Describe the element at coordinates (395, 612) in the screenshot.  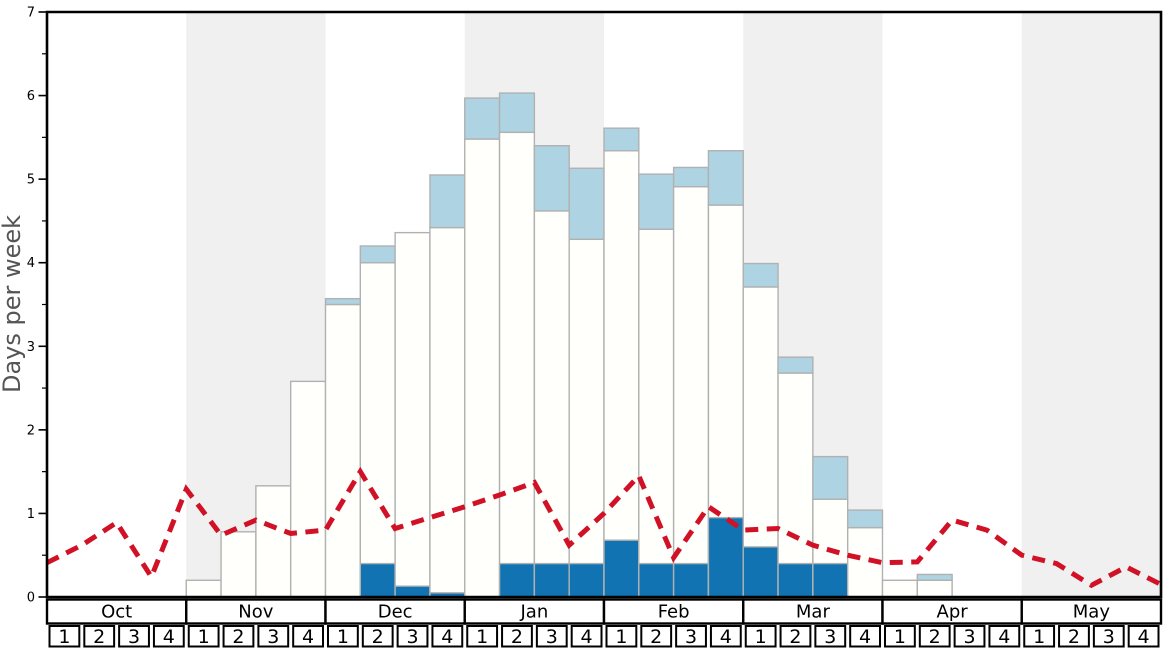
I see `month-label: Dec` at that location.